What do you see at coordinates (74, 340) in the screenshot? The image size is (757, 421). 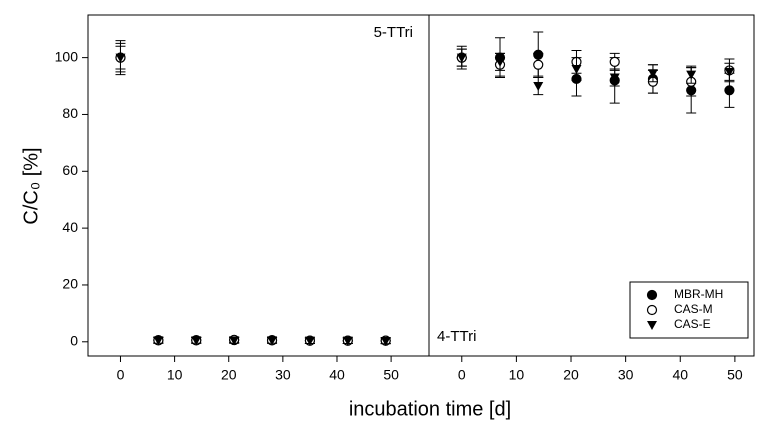 I see `y-tick-label: 0` at bounding box center [74, 340].